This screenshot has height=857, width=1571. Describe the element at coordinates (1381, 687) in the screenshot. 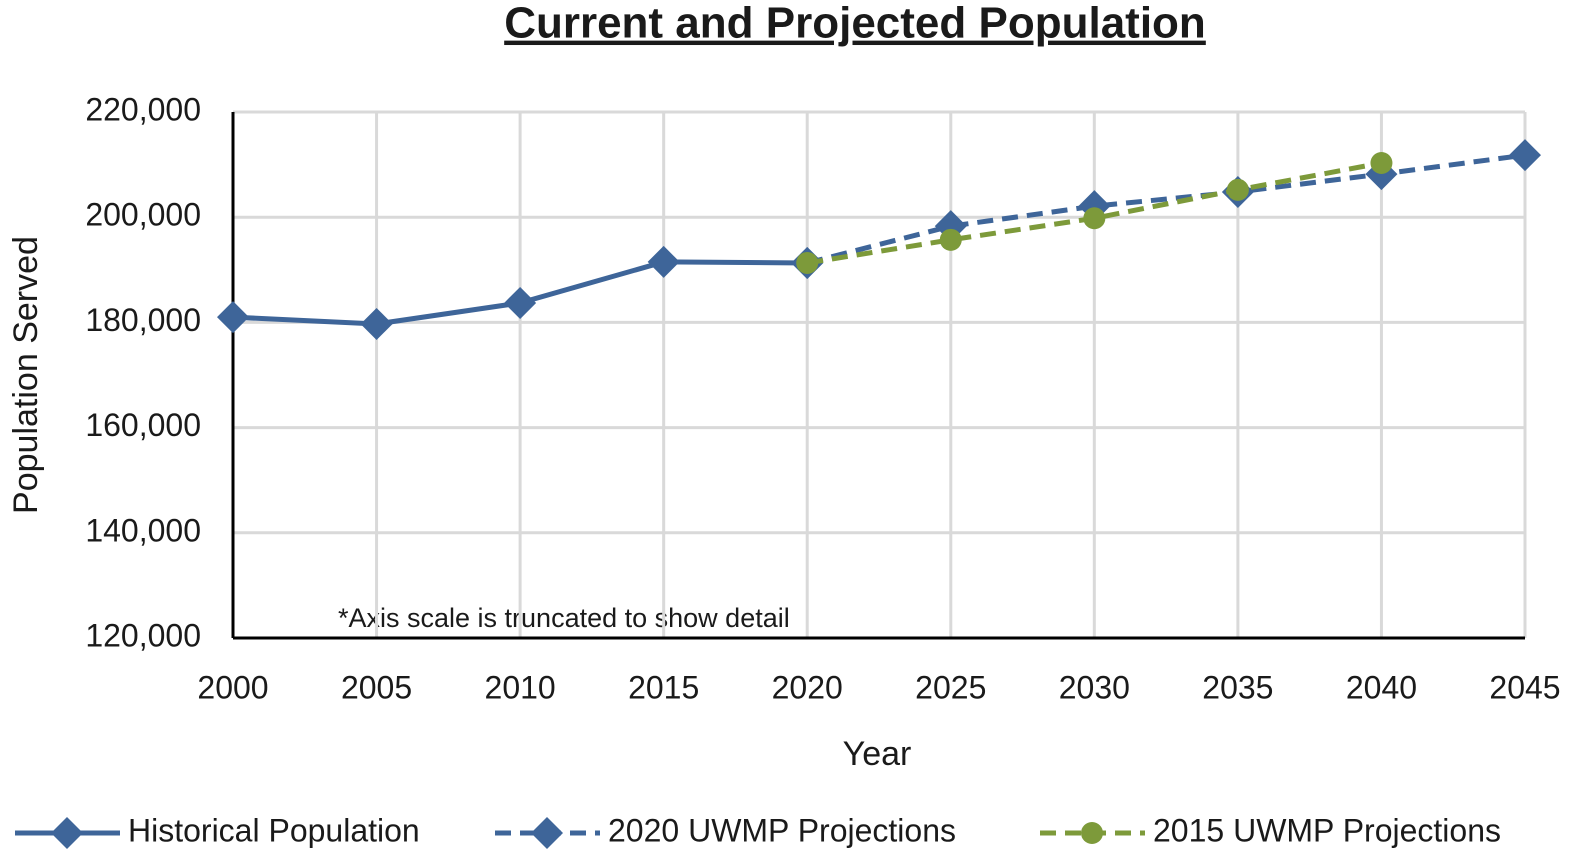

I see `x-tick-label: 2040` at that location.